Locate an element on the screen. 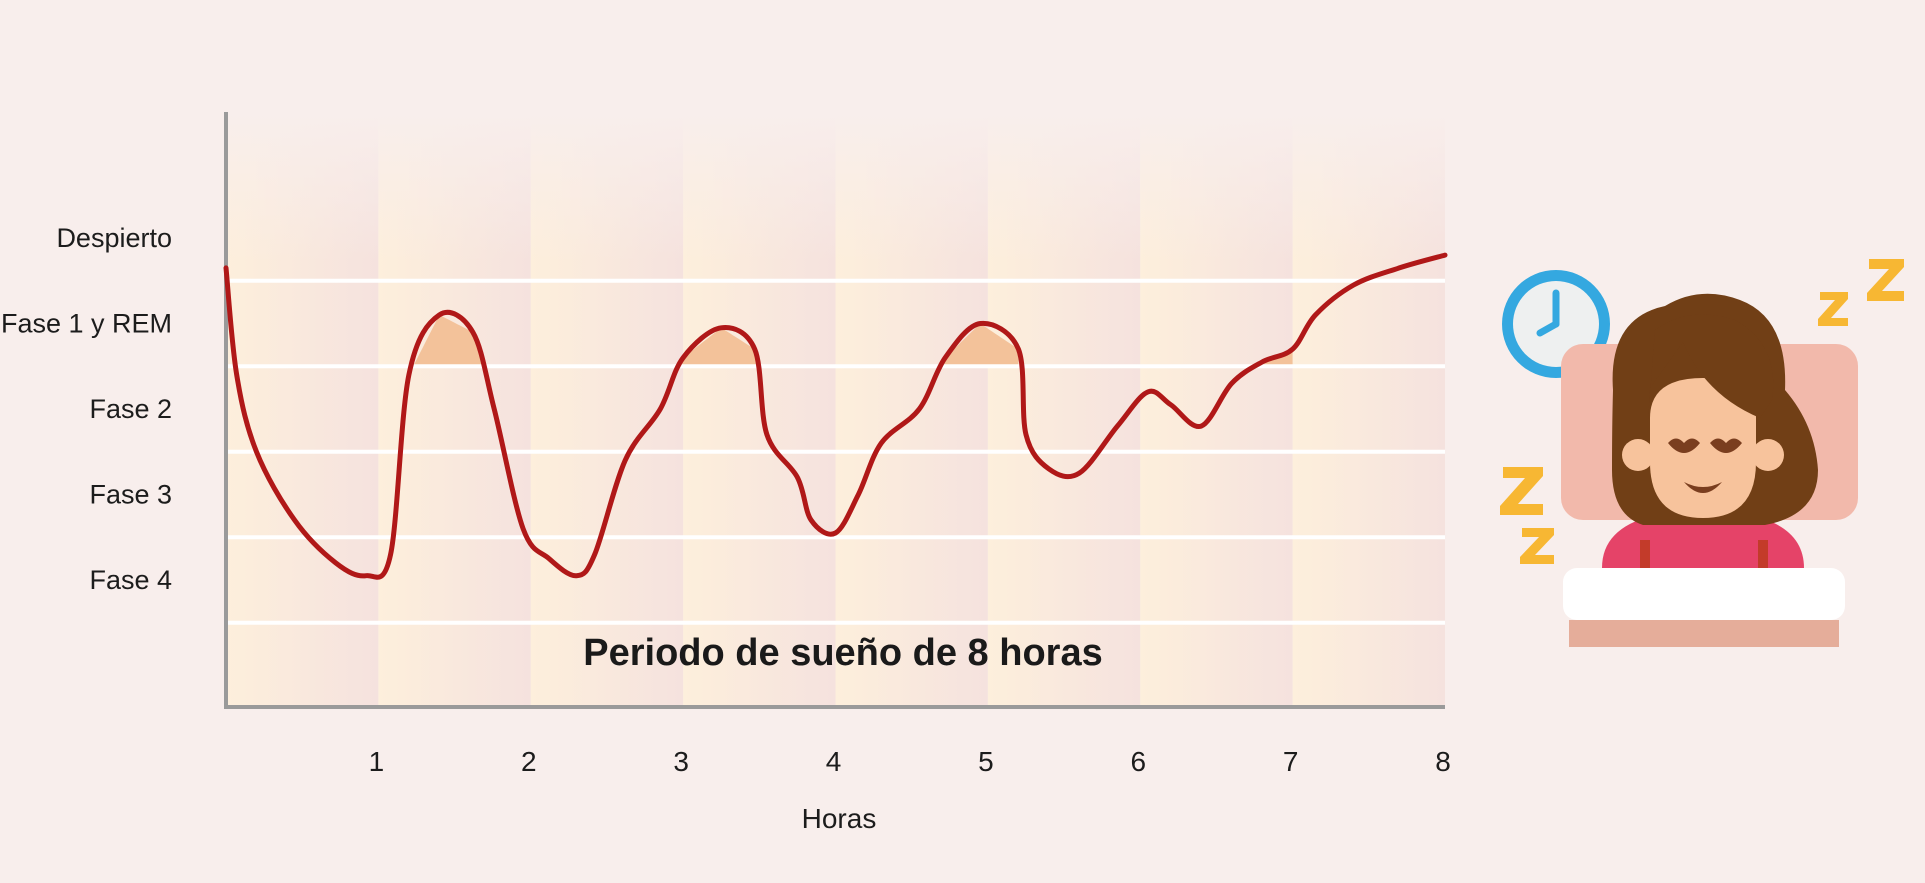 This screenshot has height=883, width=1925. sleeping-person-illustration is located at coordinates (1702, 453).